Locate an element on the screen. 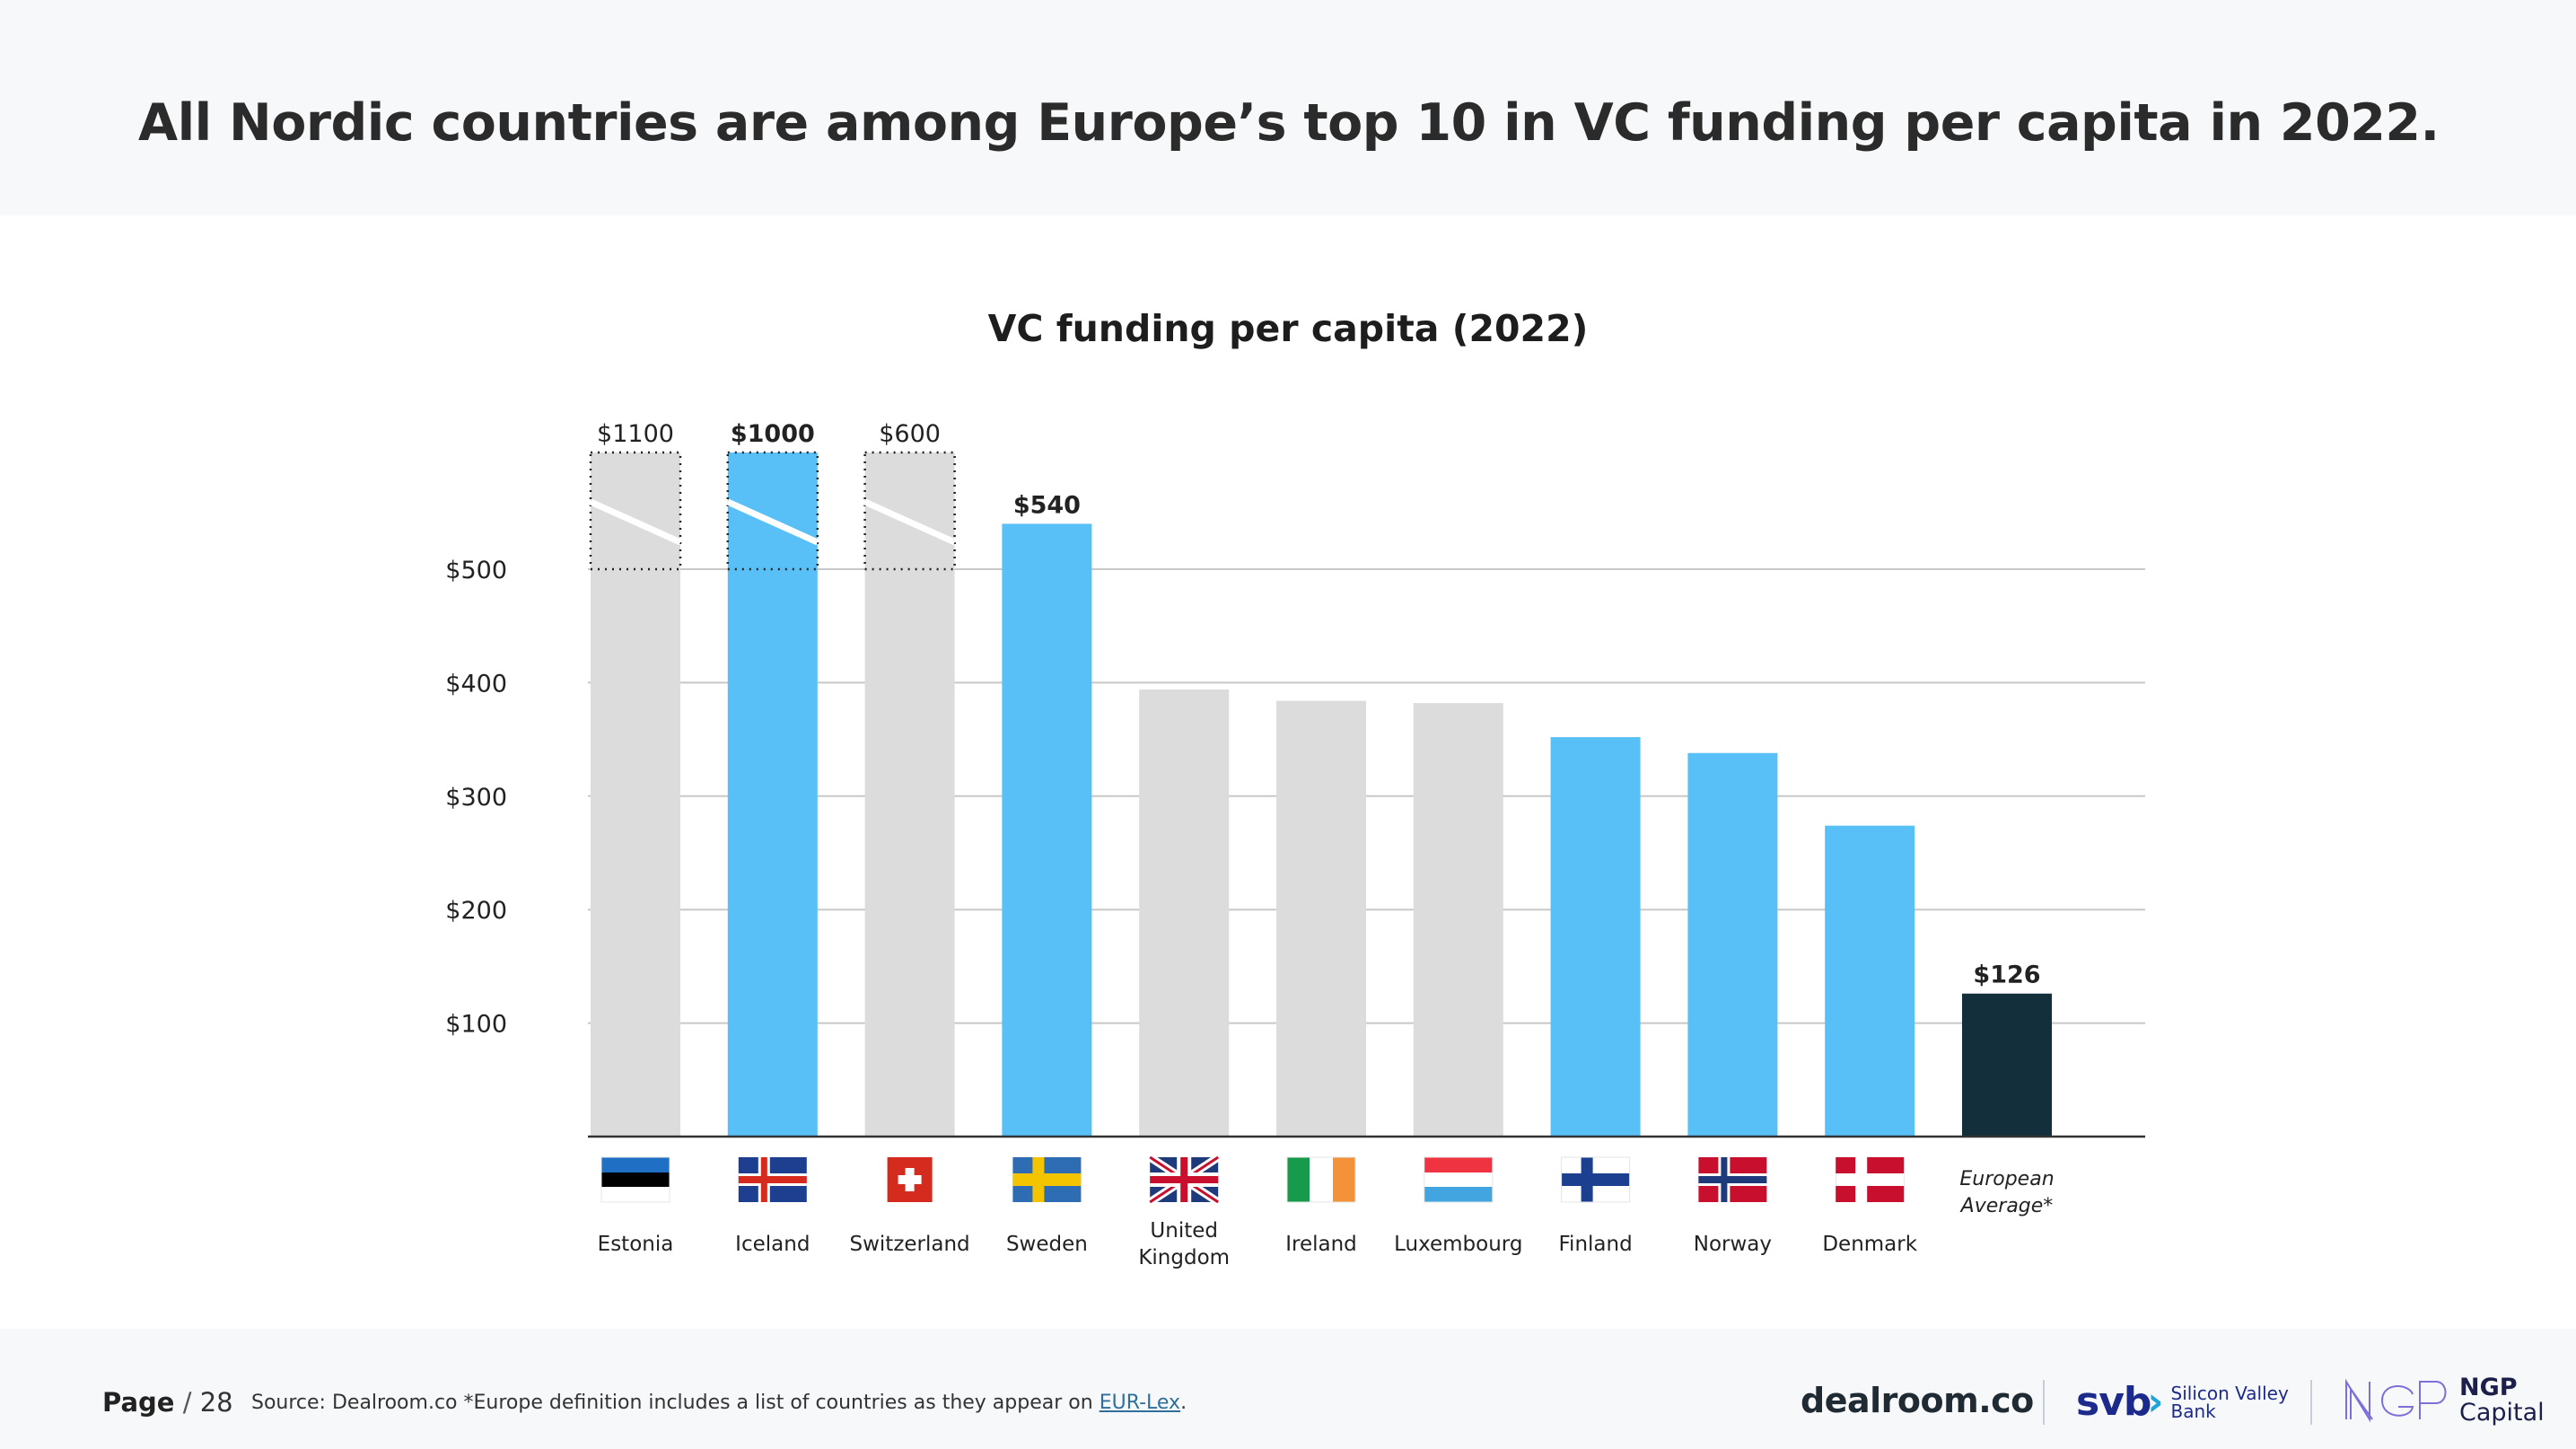 The height and width of the screenshot is (1449, 2576). svb-name-line1: Silicon Valley is located at coordinates (2229, 1393).